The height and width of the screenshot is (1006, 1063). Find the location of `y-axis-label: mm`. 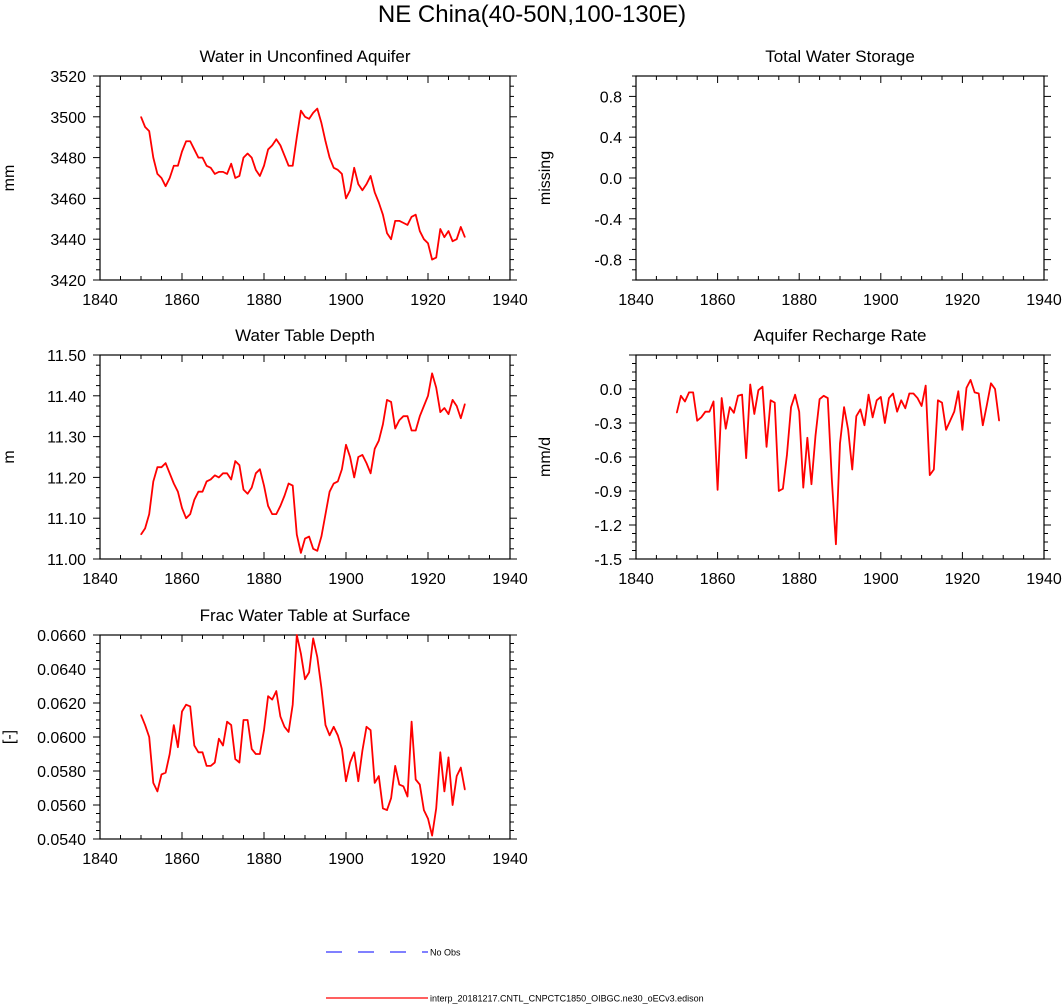

y-axis-label: mm is located at coordinates (9, 178).